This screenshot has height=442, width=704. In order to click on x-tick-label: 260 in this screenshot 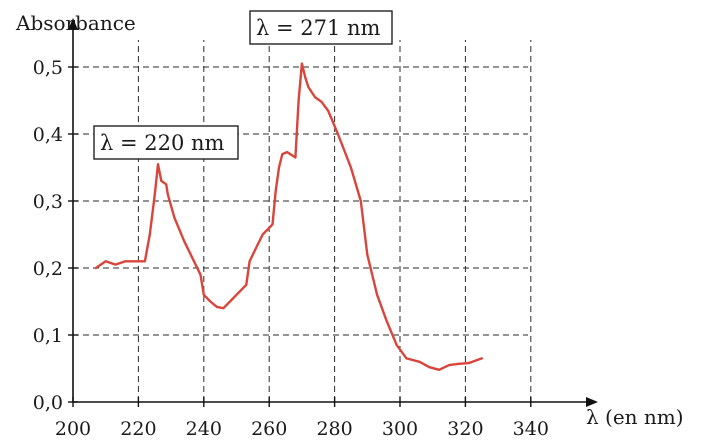, I will do `click(269, 429)`.